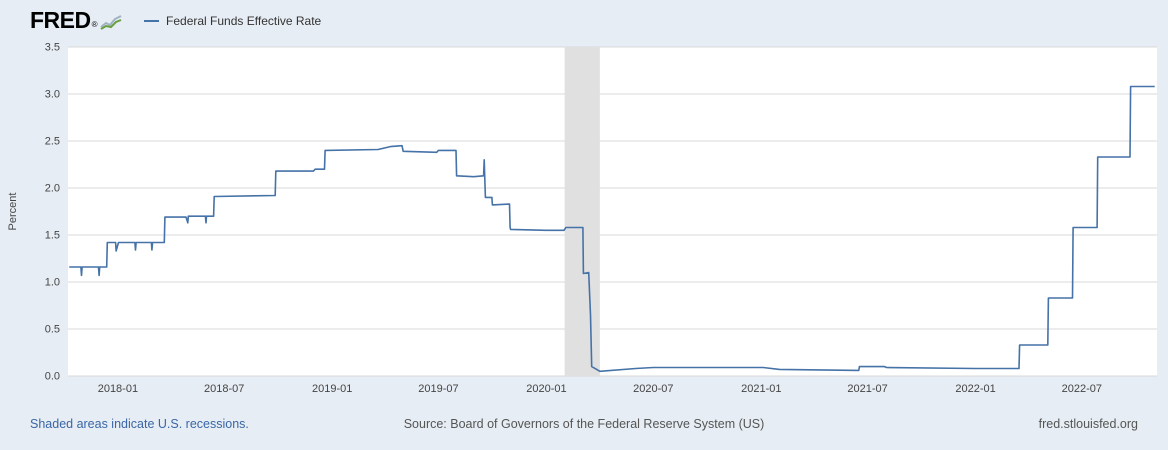 This screenshot has width=1168, height=450. I want to click on y-tick-label: 3.5, so click(52, 48).